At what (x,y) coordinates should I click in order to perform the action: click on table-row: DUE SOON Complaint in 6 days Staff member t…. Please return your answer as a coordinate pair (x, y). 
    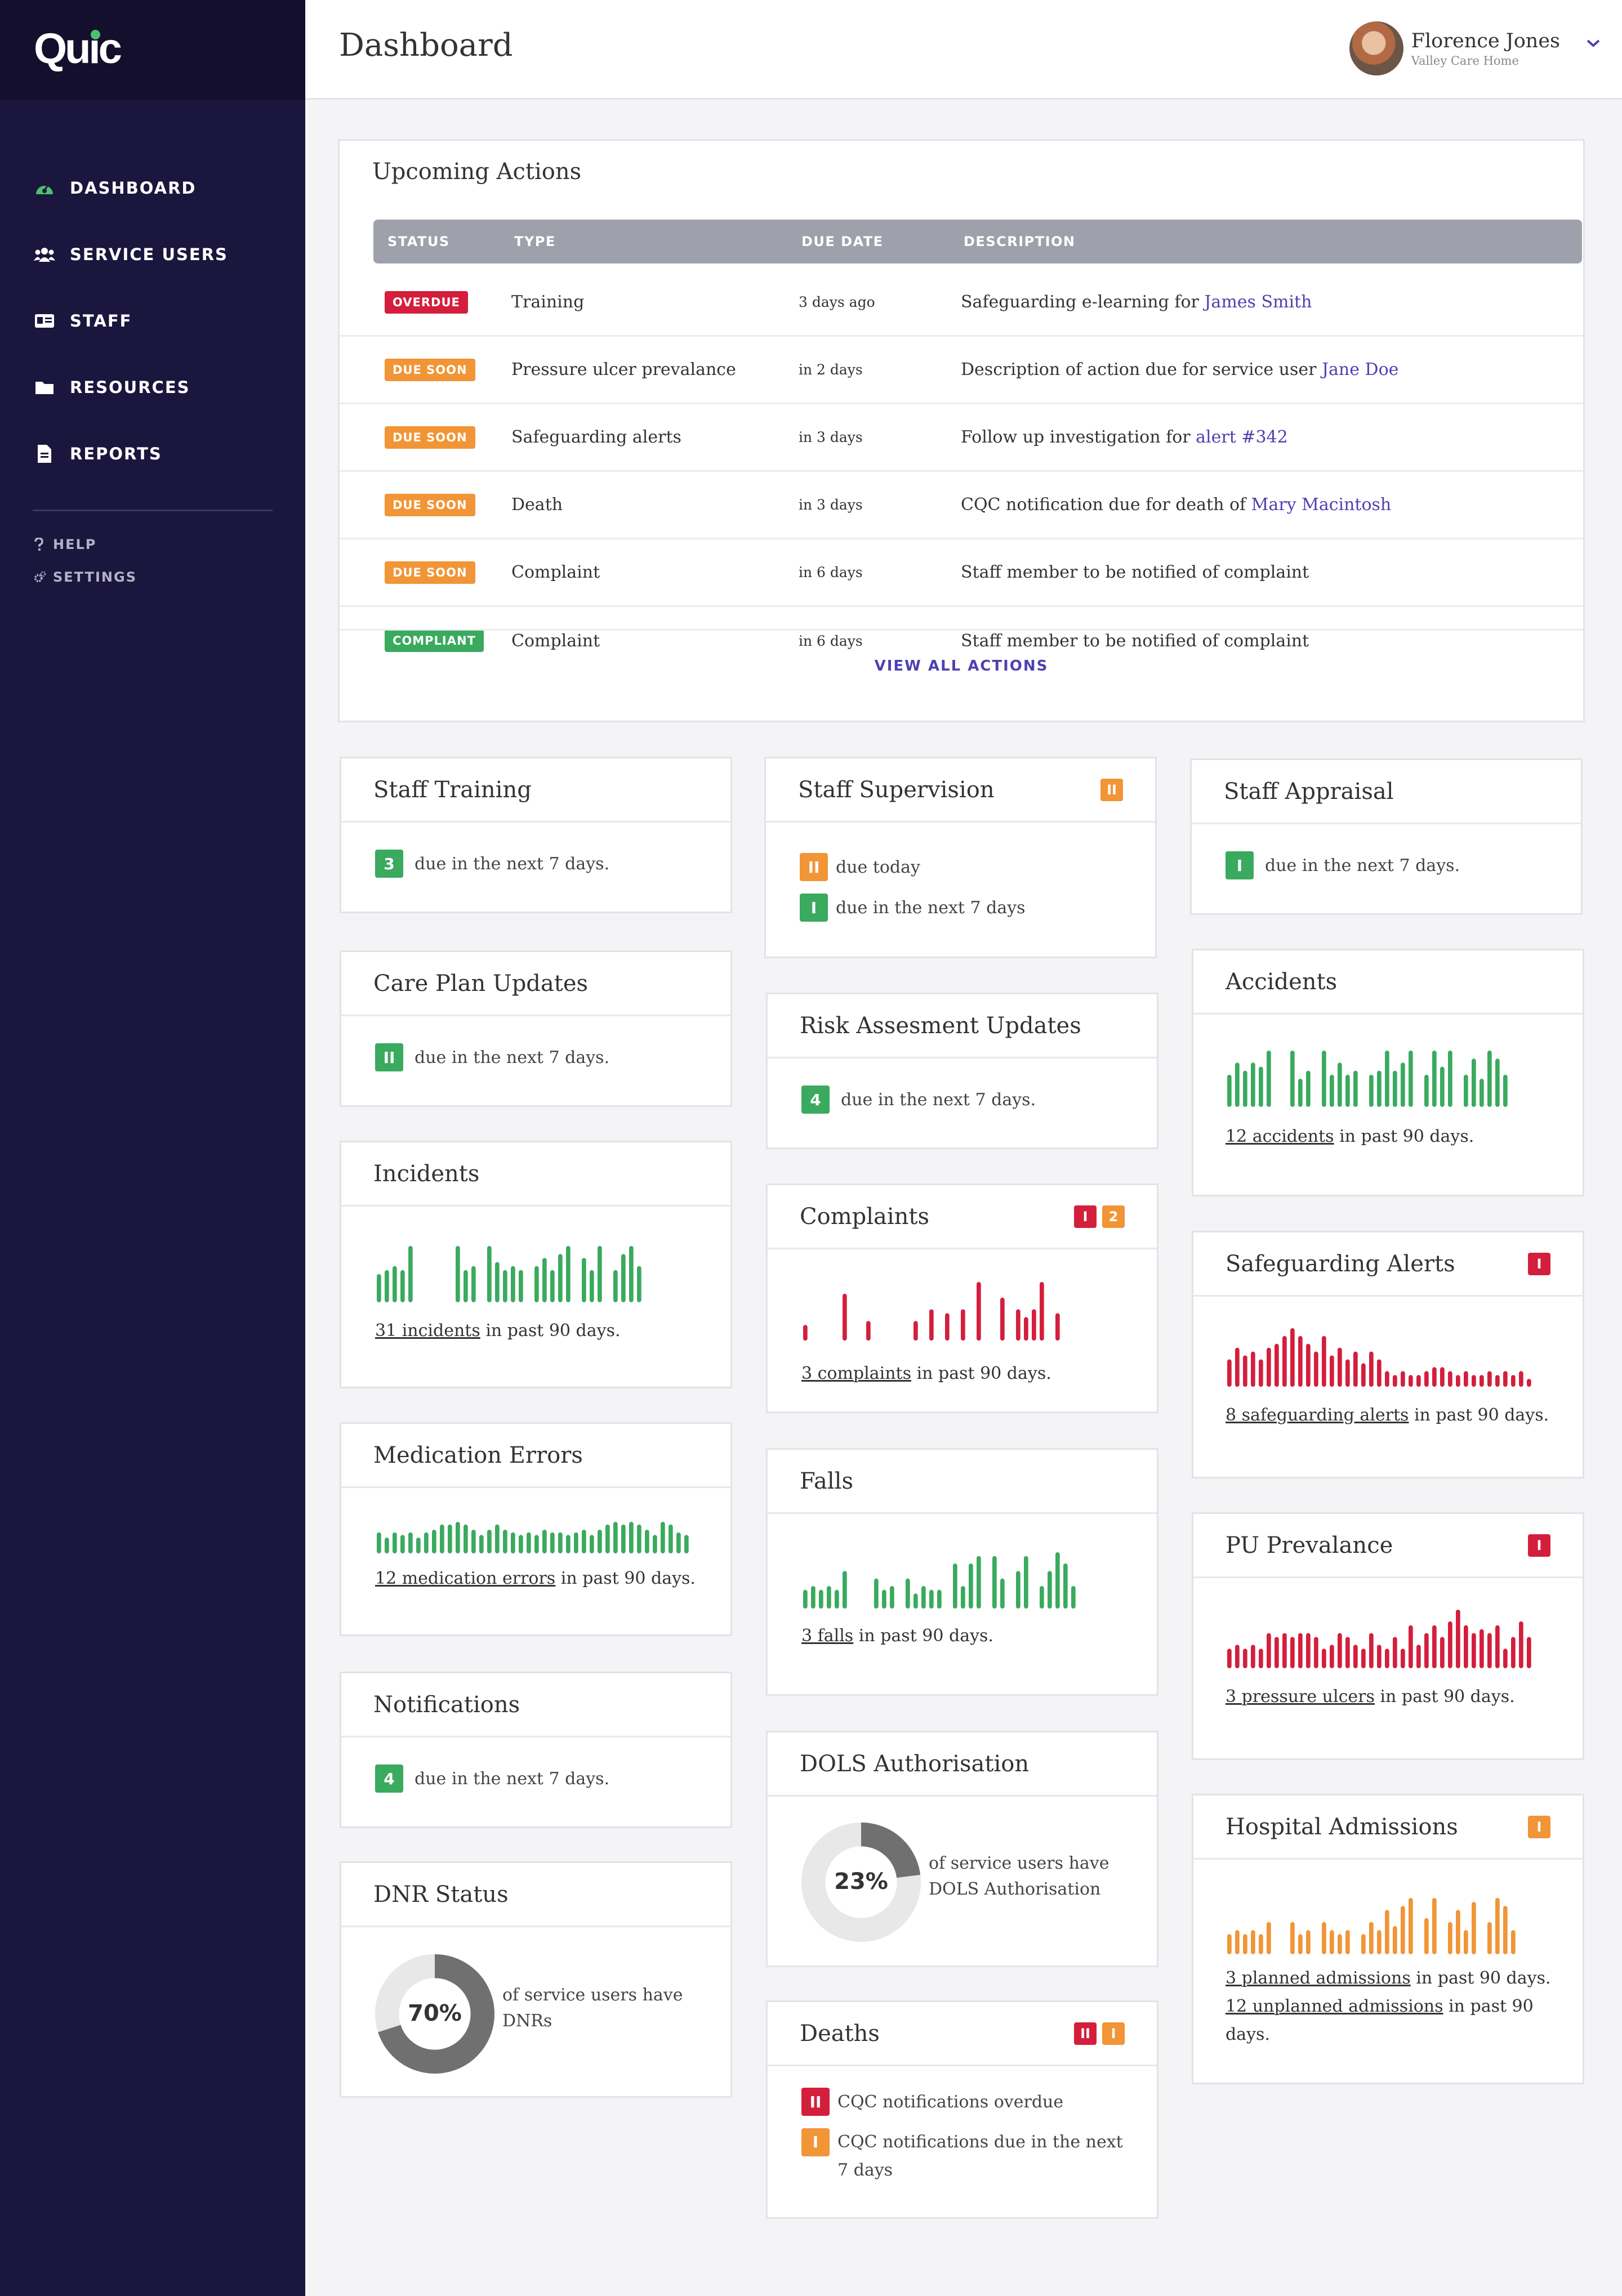
    Looking at the image, I should click on (961, 573).